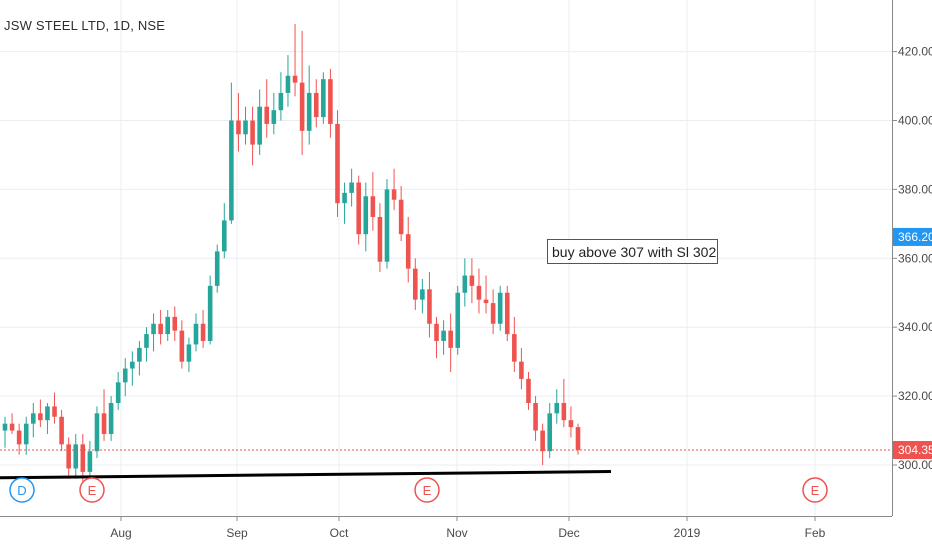  I want to click on y-tick-label: 400.00, so click(915, 121).